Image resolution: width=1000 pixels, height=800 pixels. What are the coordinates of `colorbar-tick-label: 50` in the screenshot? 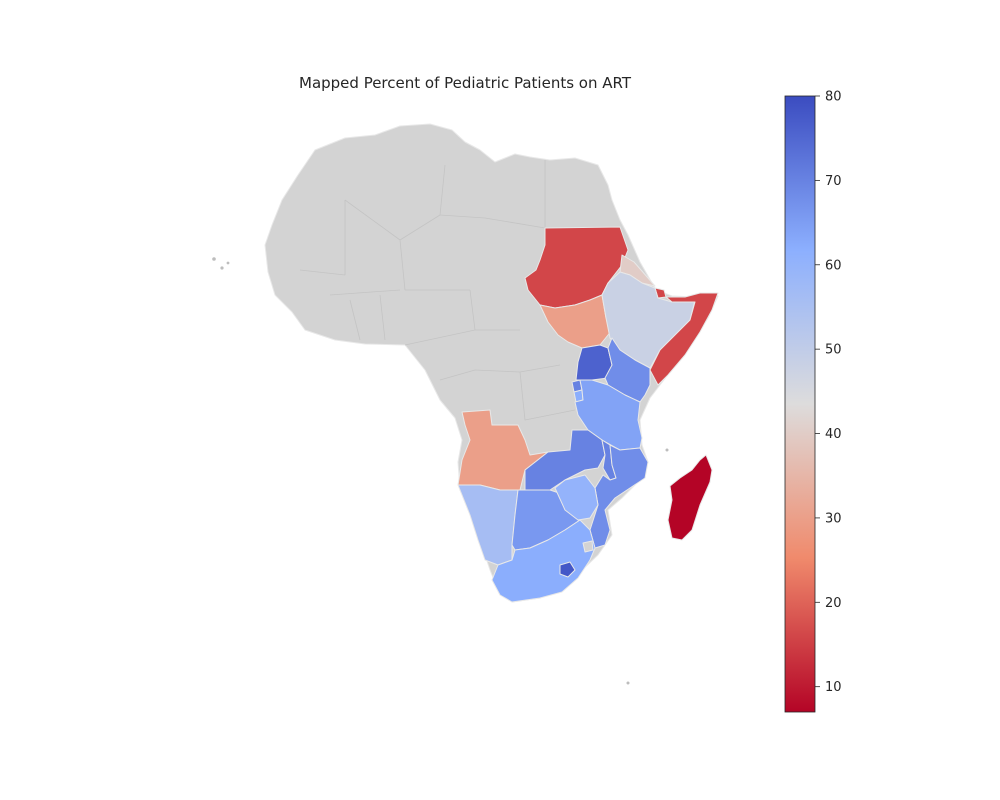 It's located at (833, 350).